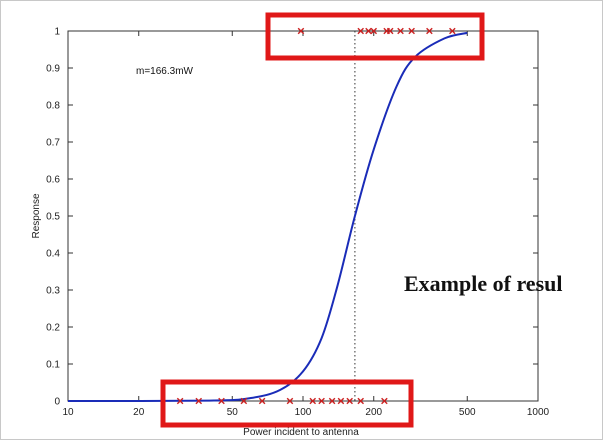  Describe the element at coordinates (53, 365) in the screenshot. I see `y-tick-label-1: 0.1` at that location.